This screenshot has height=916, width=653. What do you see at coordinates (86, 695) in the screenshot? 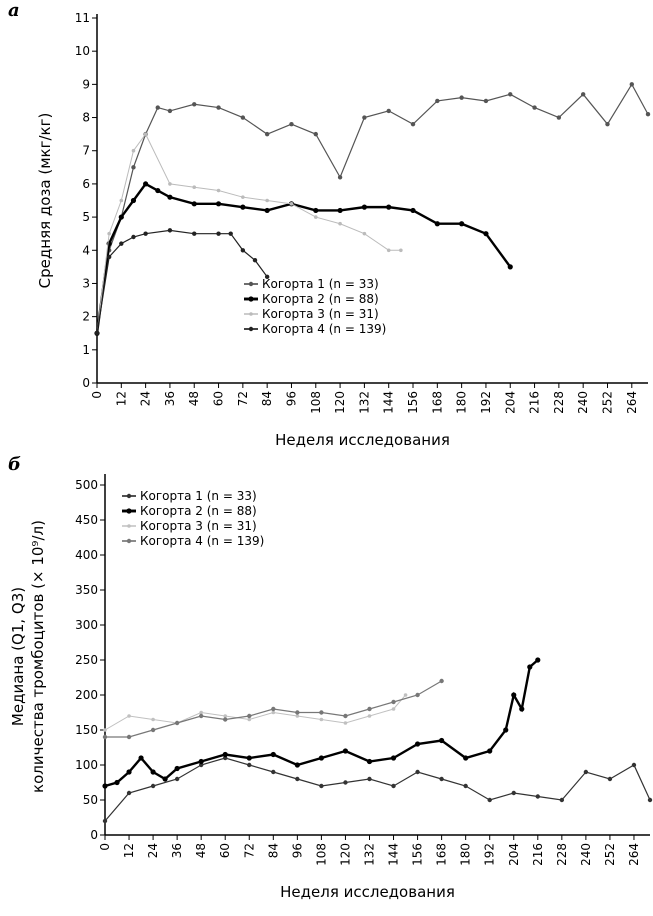
I see `y-tick-label: 200` at bounding box center [86, 695].